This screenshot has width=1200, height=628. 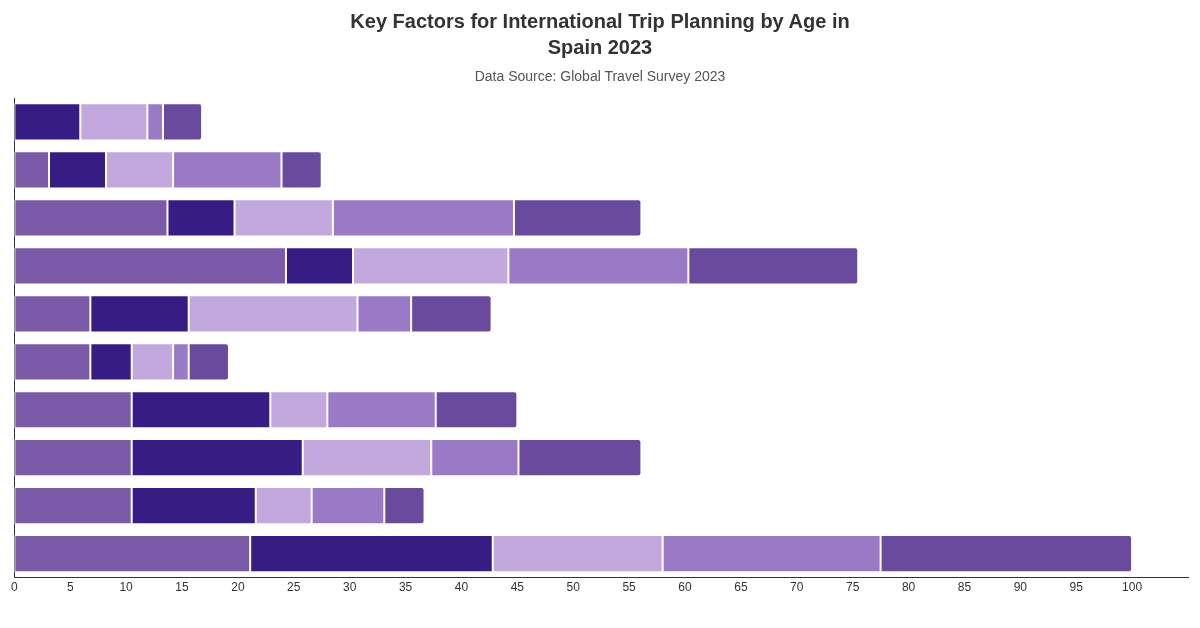 I want to click on x-tick-label: 10, so click(x=126, y=587).